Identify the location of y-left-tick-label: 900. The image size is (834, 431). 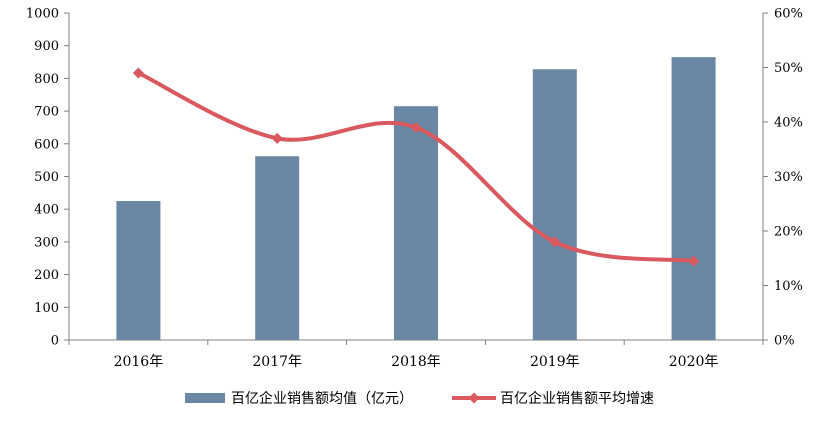
(46, 46).